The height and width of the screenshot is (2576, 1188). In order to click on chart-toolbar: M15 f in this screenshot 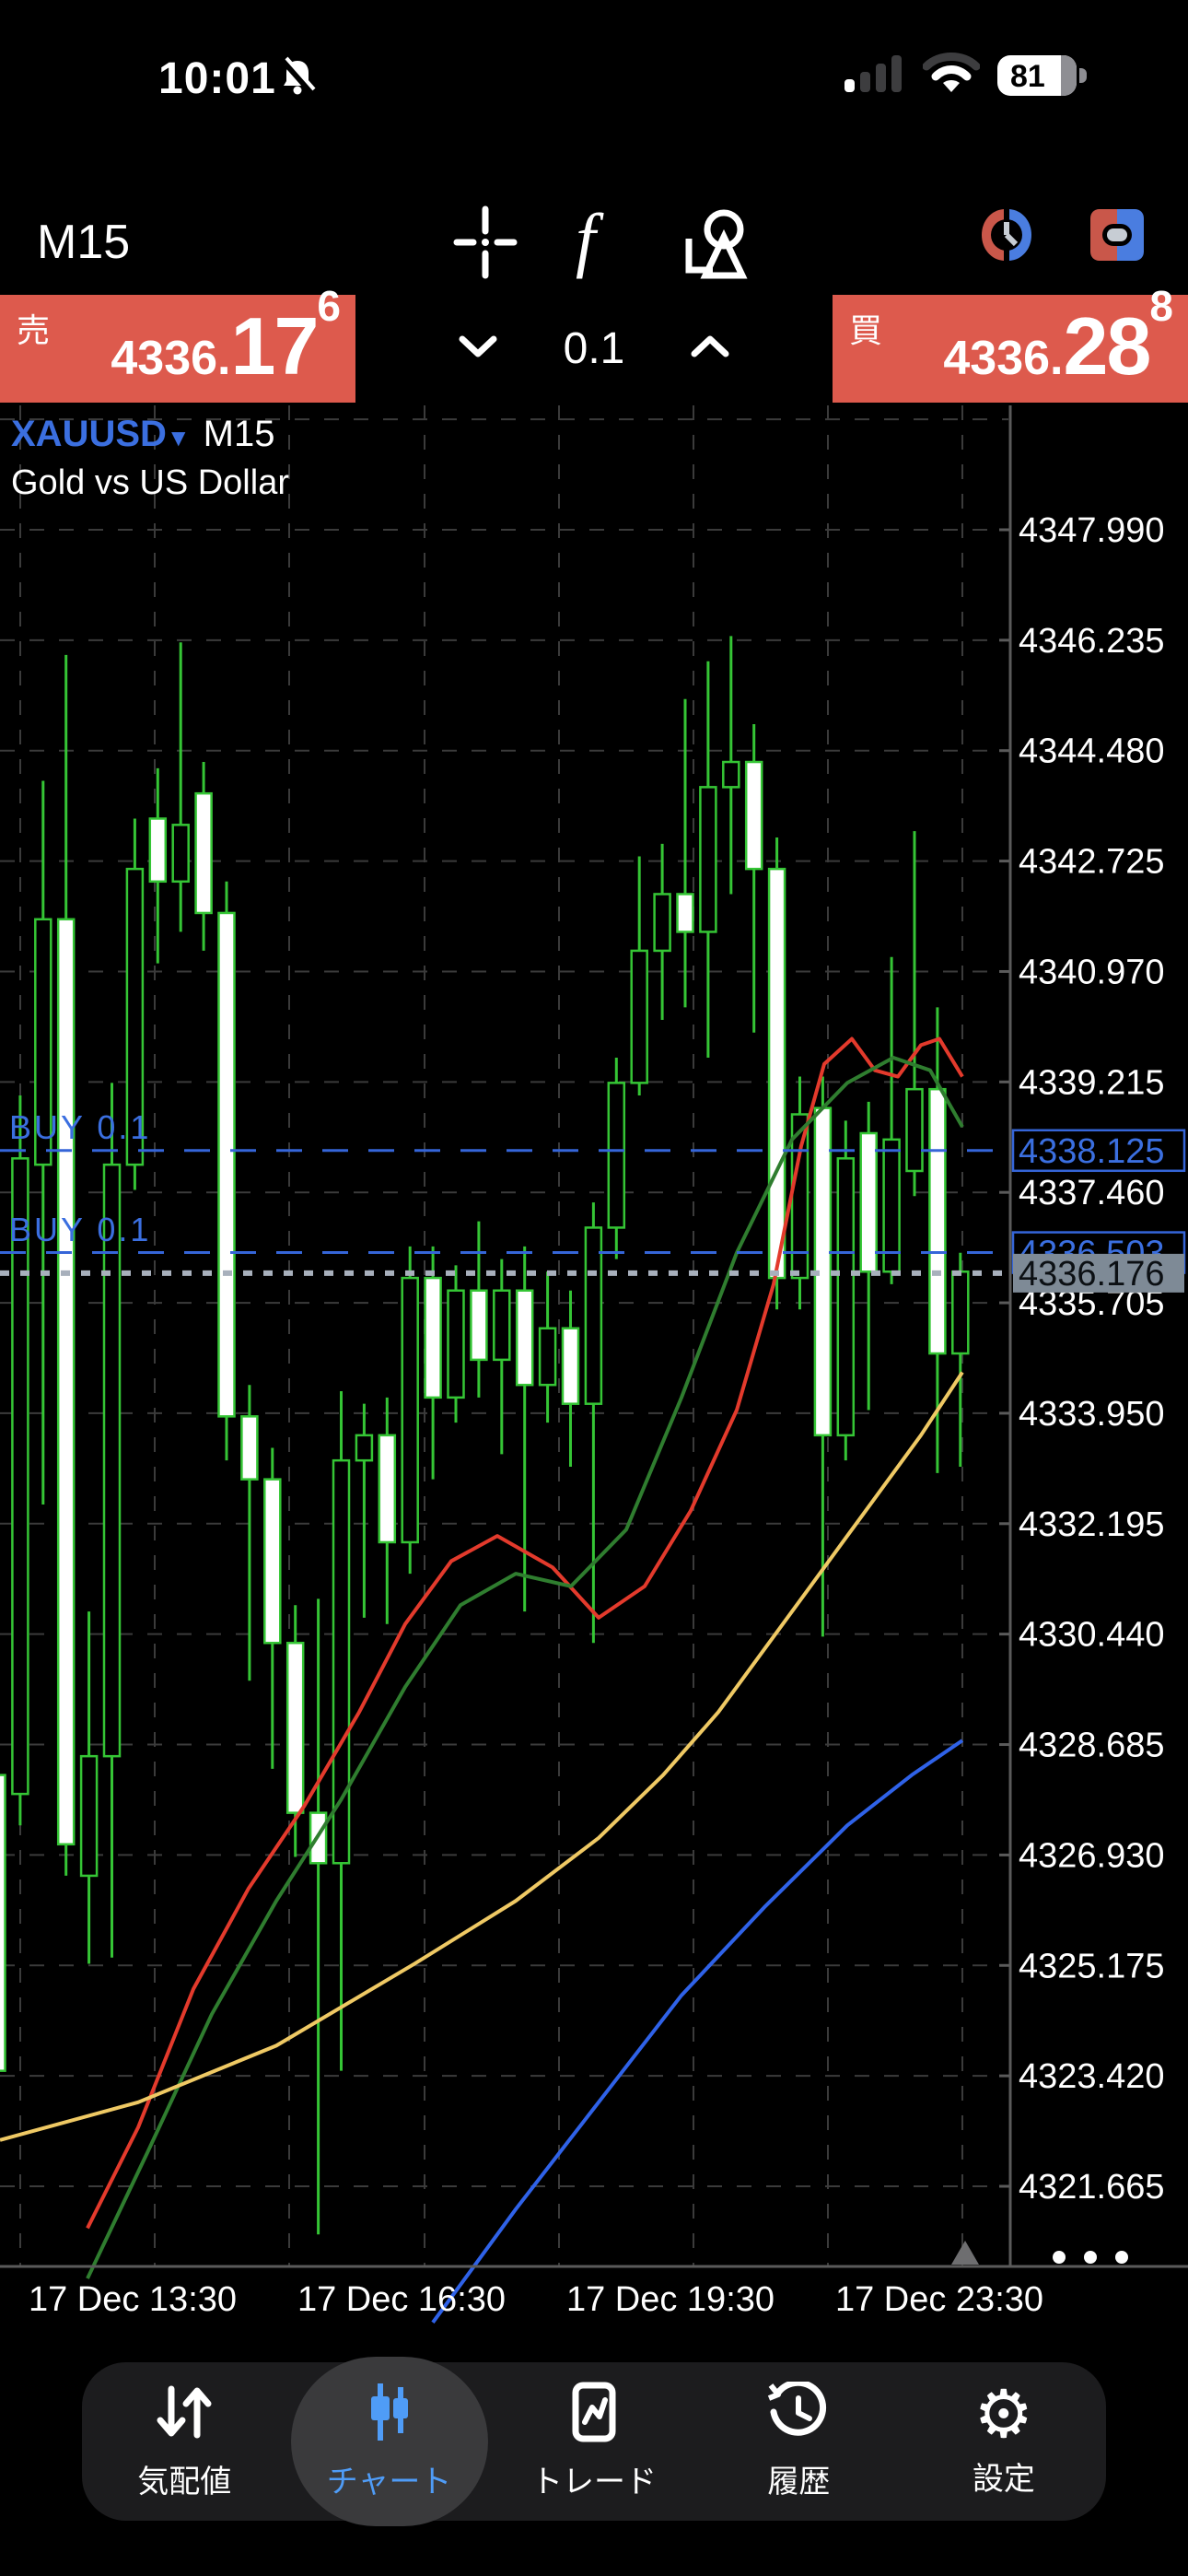, I will do `click(594, 242)`.